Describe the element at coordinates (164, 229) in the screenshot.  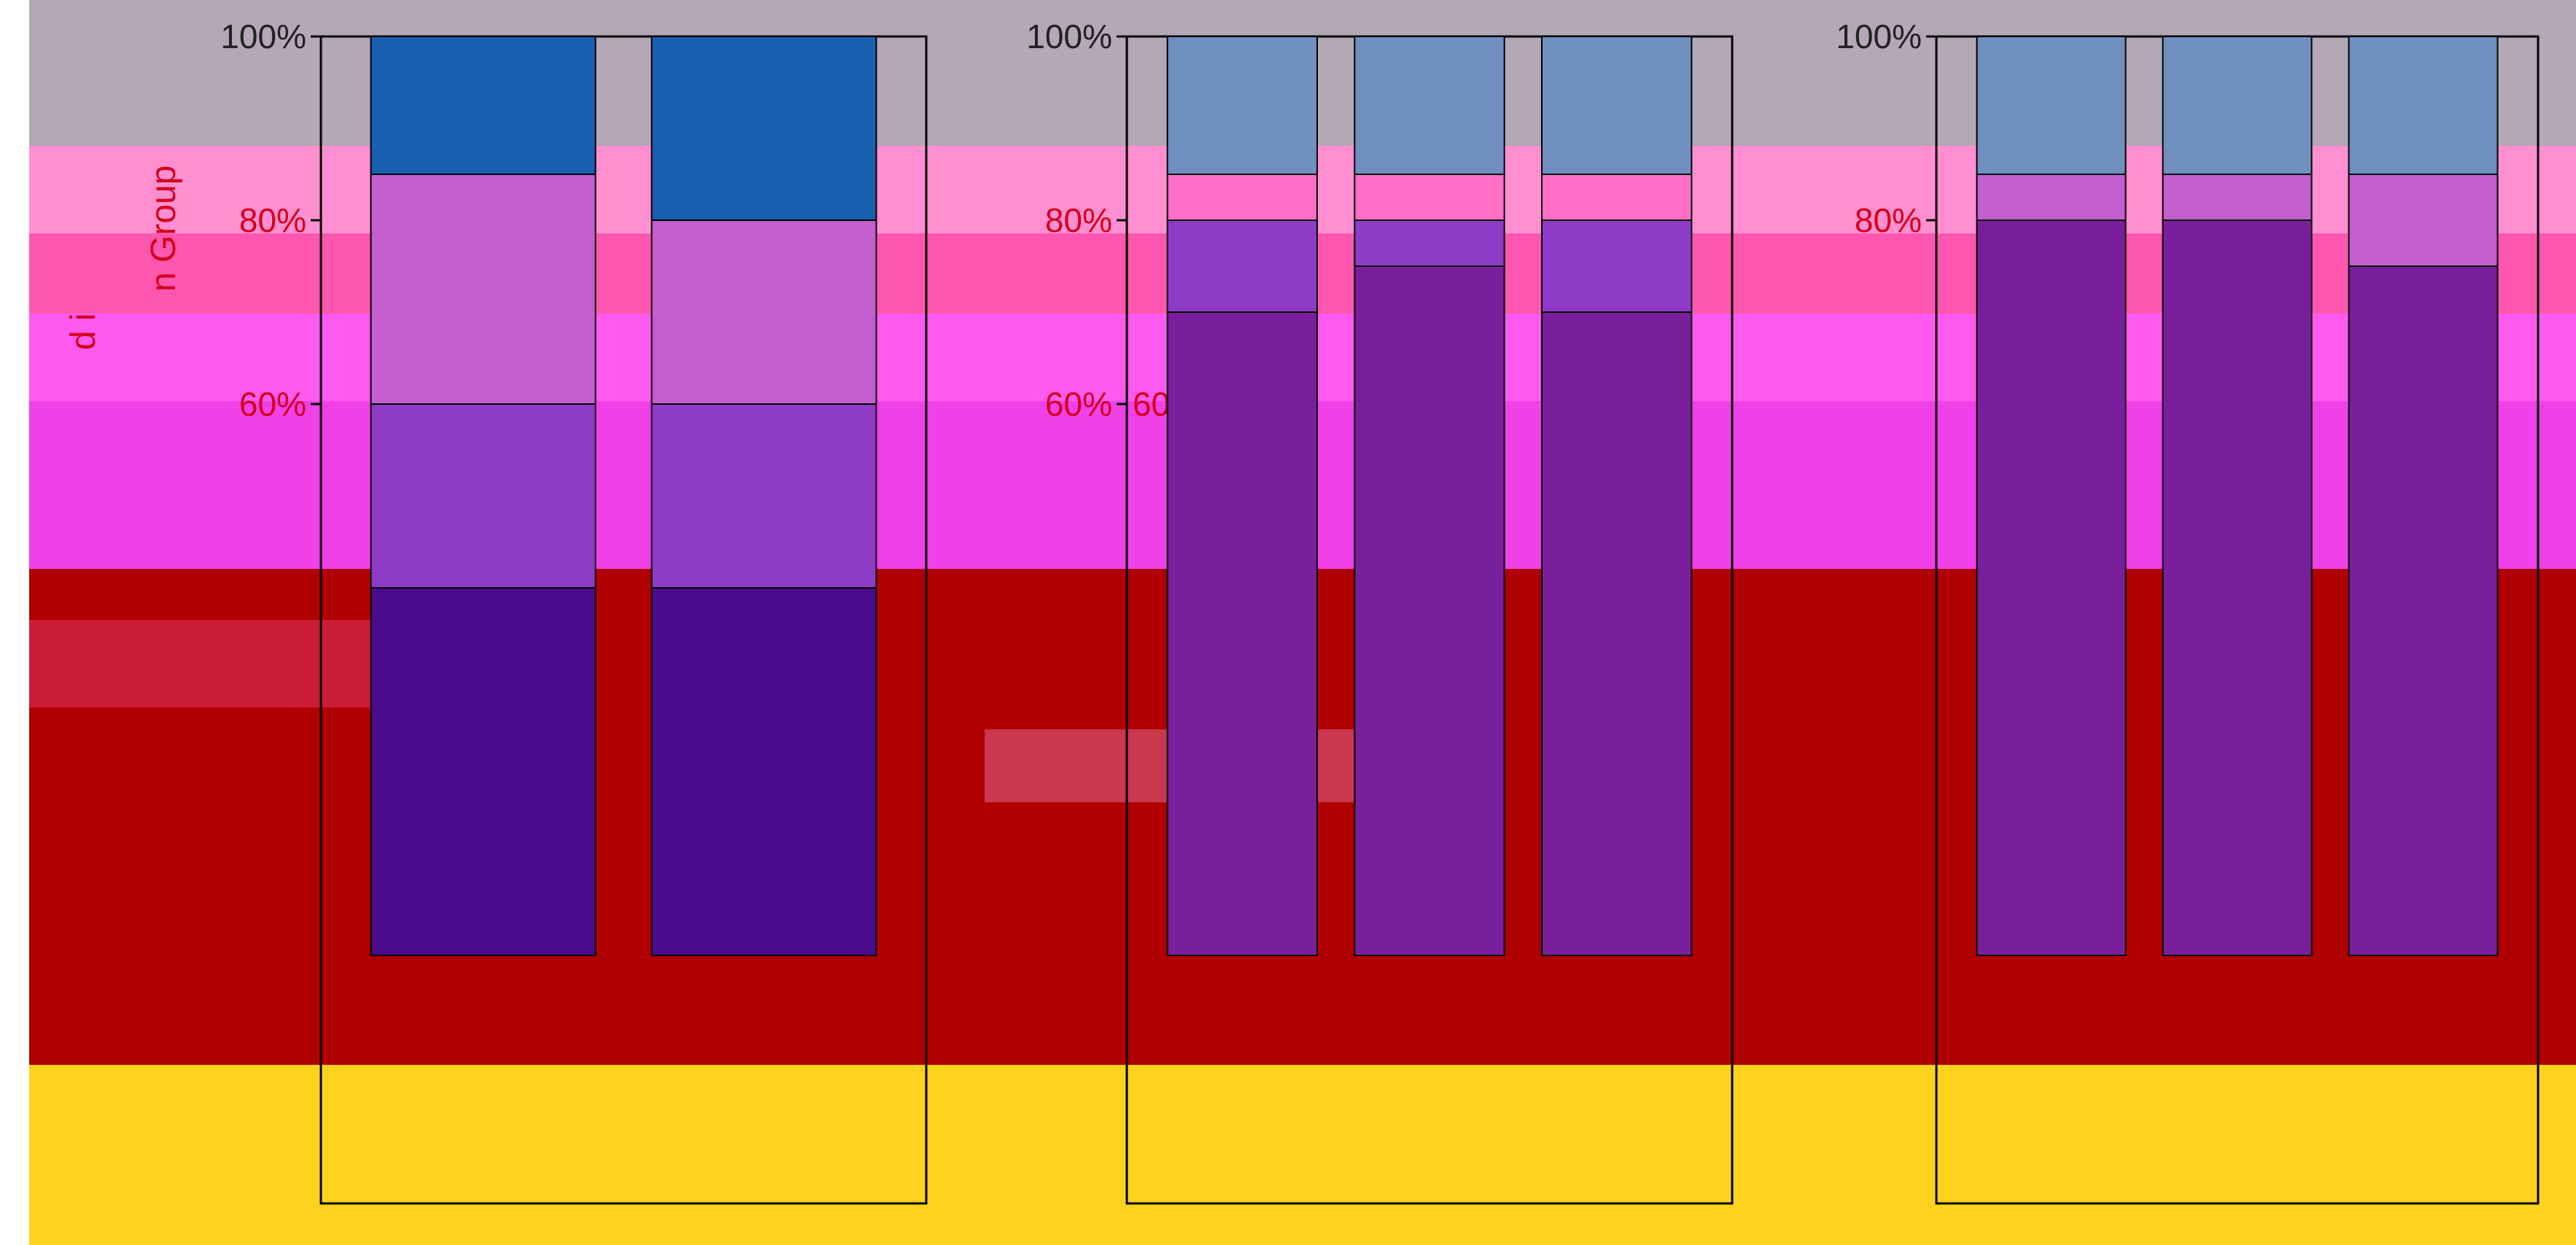
I see `y-axis-label: n Group` at that location.